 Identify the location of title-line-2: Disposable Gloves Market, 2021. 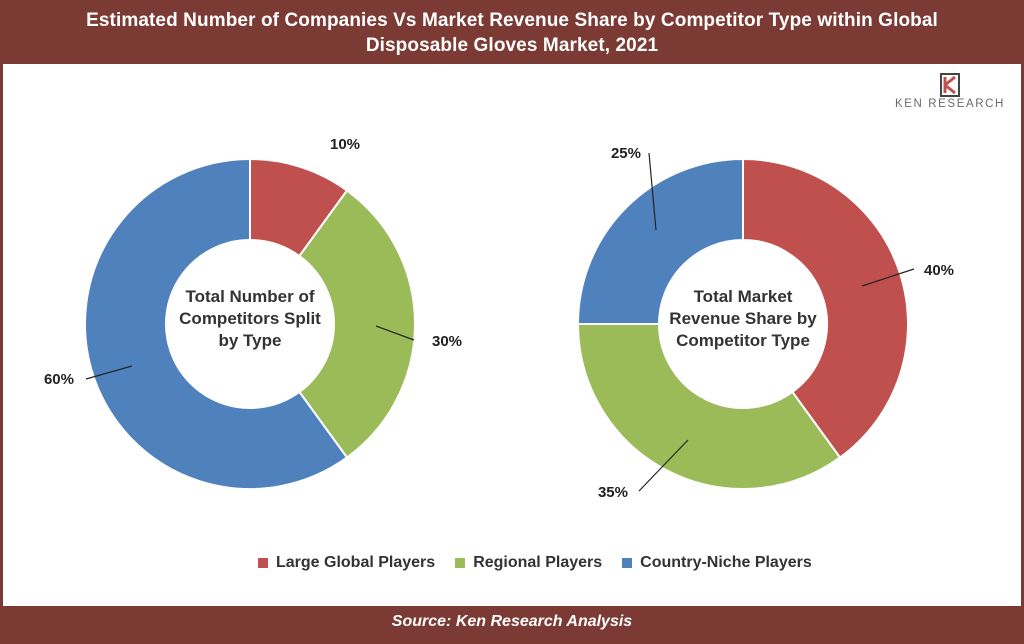
(512, 45).